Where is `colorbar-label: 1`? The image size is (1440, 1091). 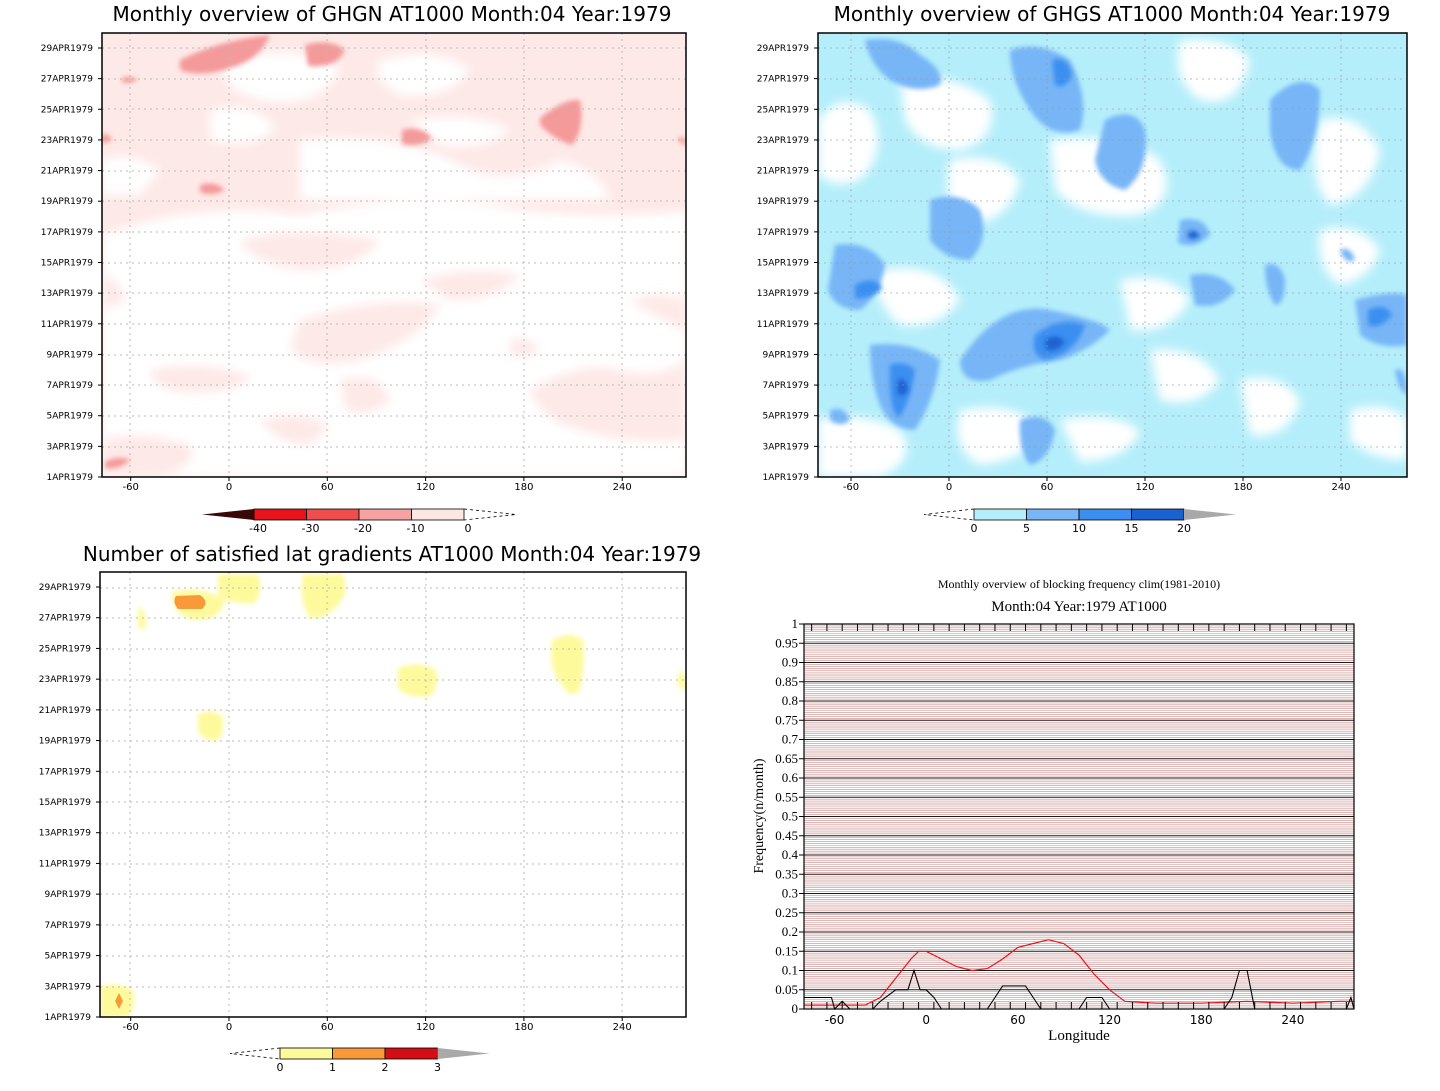 colorbar-label: 1 is located at coordinates (332, 1067).